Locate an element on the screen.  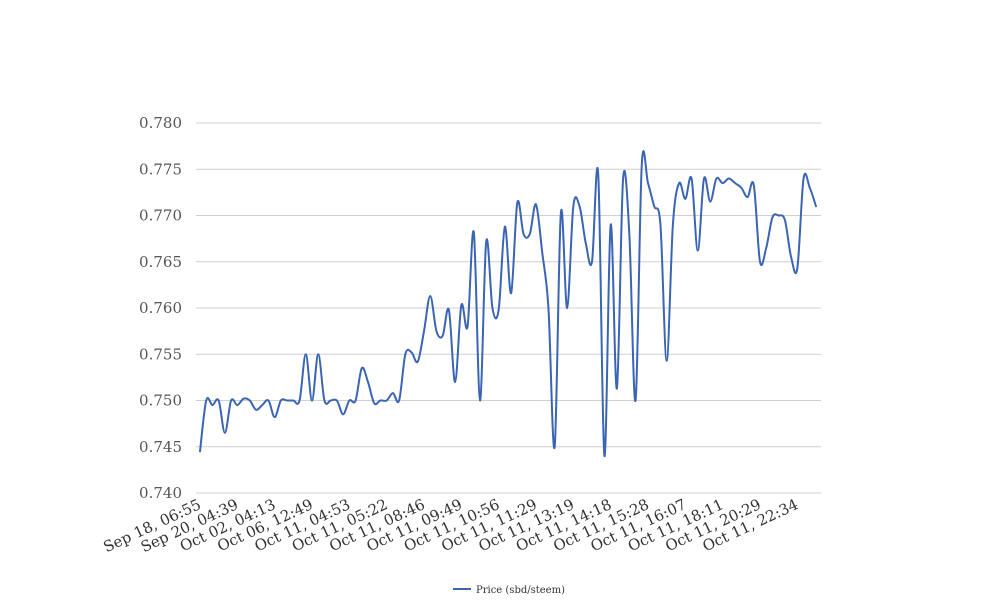
y-tick-label: 0.770 is located at coordinates (160, 216).